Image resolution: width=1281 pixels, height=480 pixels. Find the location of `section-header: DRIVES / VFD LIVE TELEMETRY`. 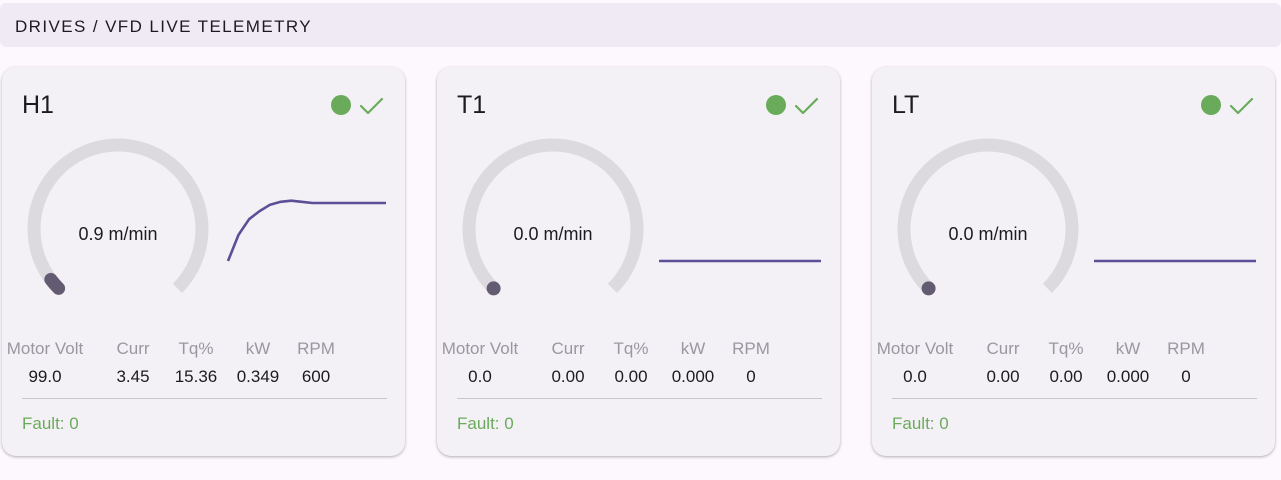

section-header: DRIVES / VFD LIVE TELEMETRY is located at coordinates (640, 25).